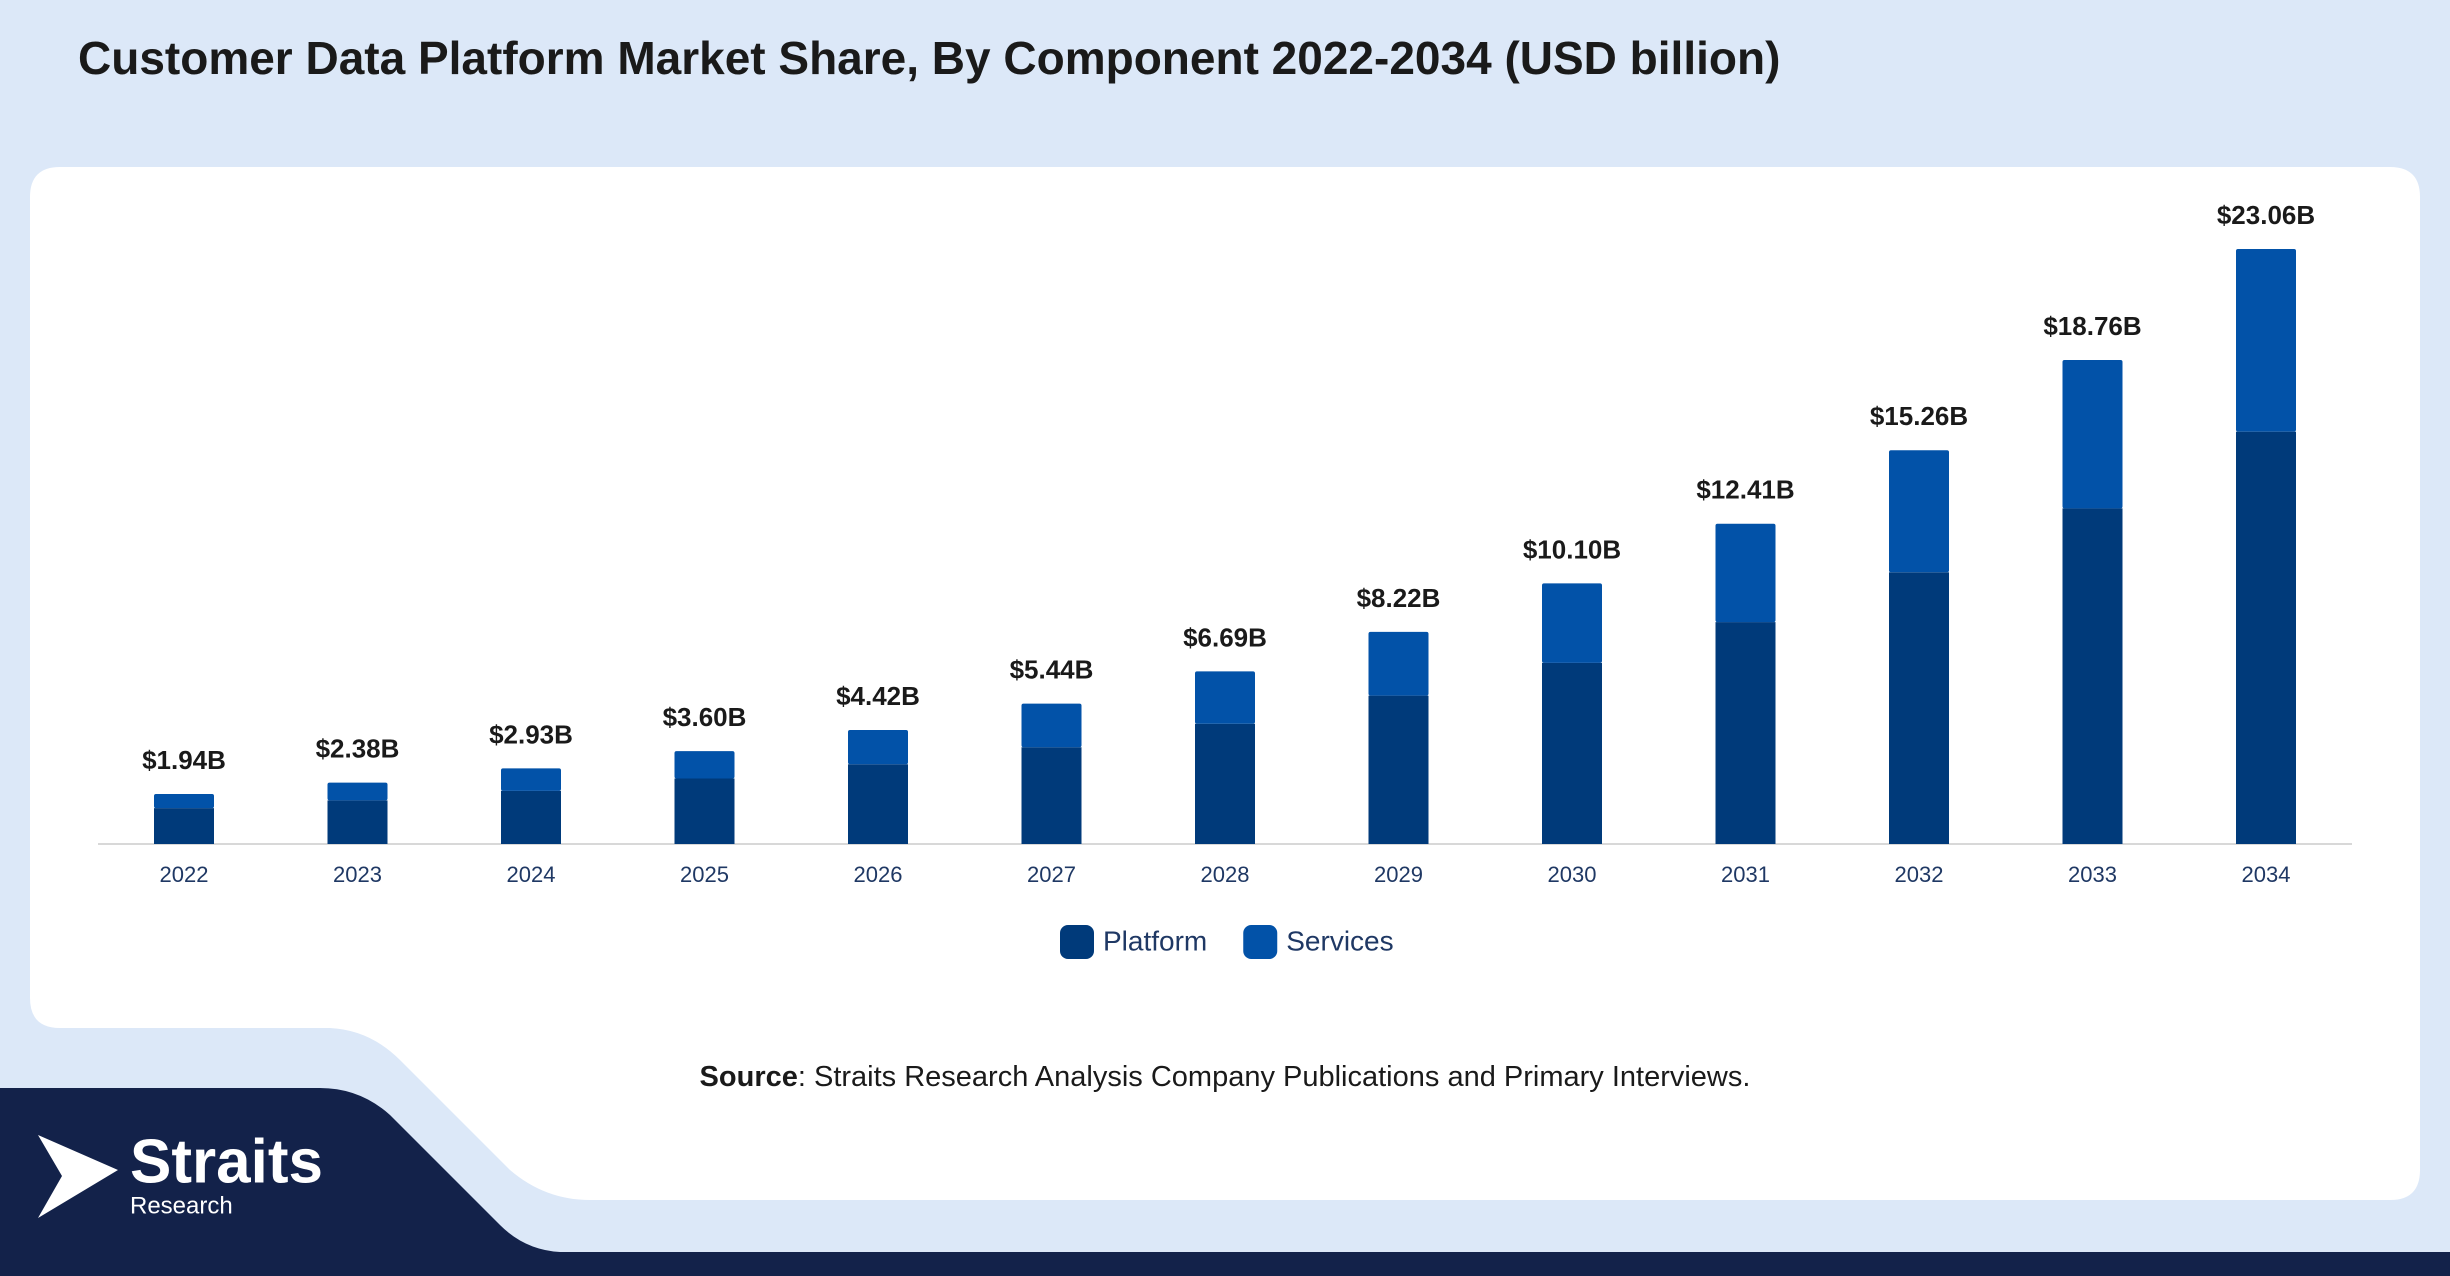 This screenshot has width=2450, height=1276. What do you see at coordinates (704, 874) in the screenshot?
I see `x-tick-label: 2025` at bounding box center [704, 874].